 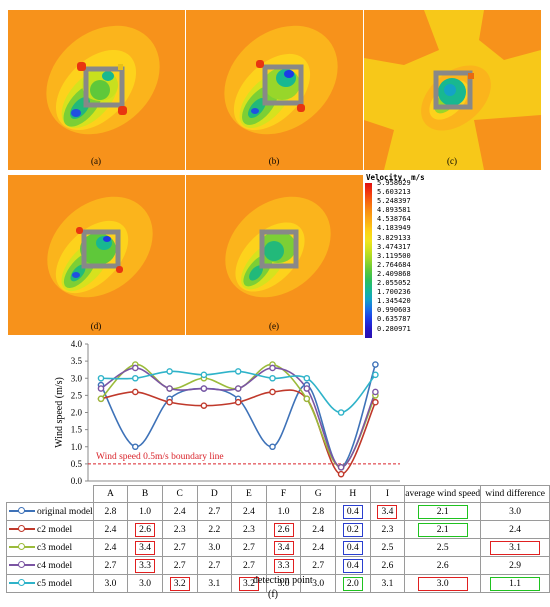 I want to click on table-cell: 2.8, so click(x=110, y=511).